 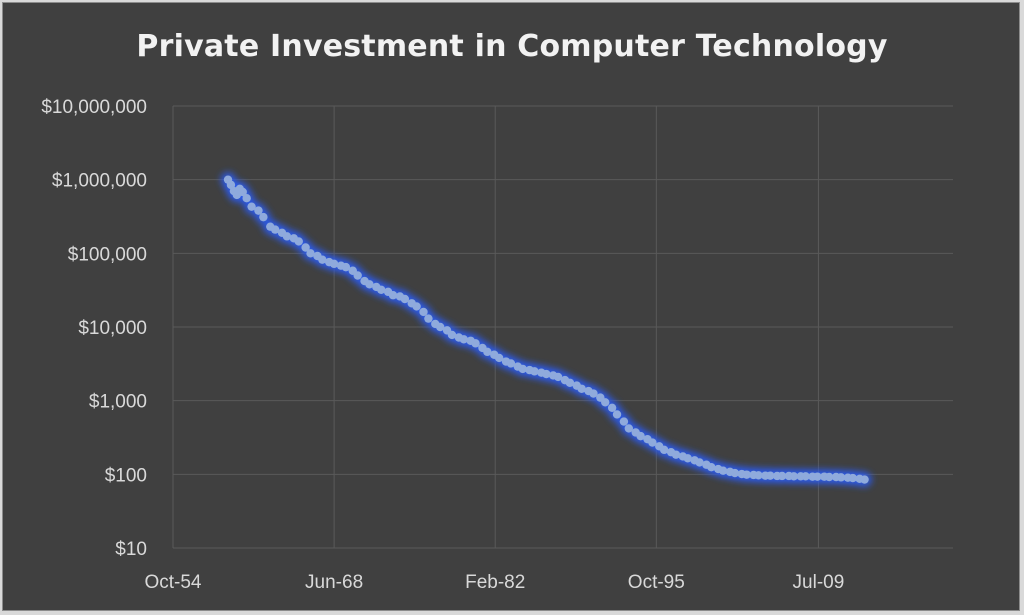 What do you see at coordinates (107, 254) in the screenshot?
I see `y-tick-label: $100,000` at bounding box center [107, 254].